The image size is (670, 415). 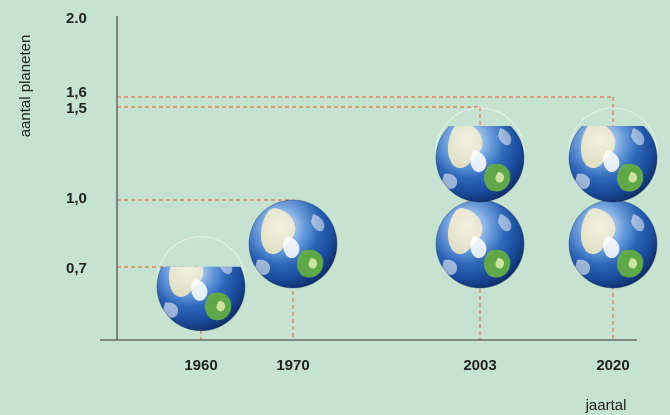 What do you see at coordinates (76, 268) in the screenshot?
I see `y-tick-label: 0,7` at bounding box center [76, 268].